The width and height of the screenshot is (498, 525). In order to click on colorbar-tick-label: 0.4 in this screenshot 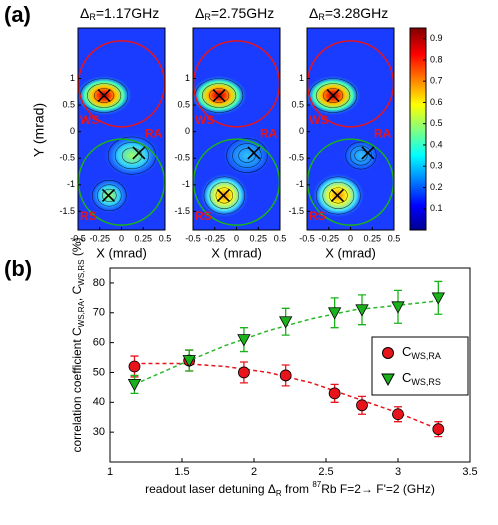, I will do `click(436, 144)`.